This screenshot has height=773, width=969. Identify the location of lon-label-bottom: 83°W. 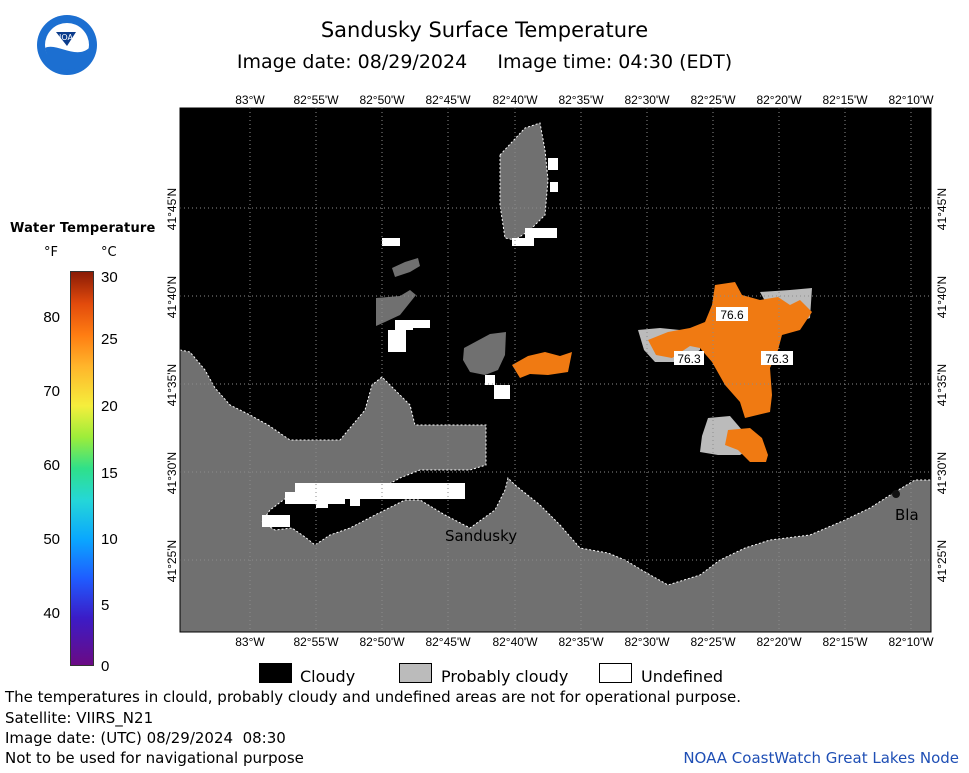
(250, 642).